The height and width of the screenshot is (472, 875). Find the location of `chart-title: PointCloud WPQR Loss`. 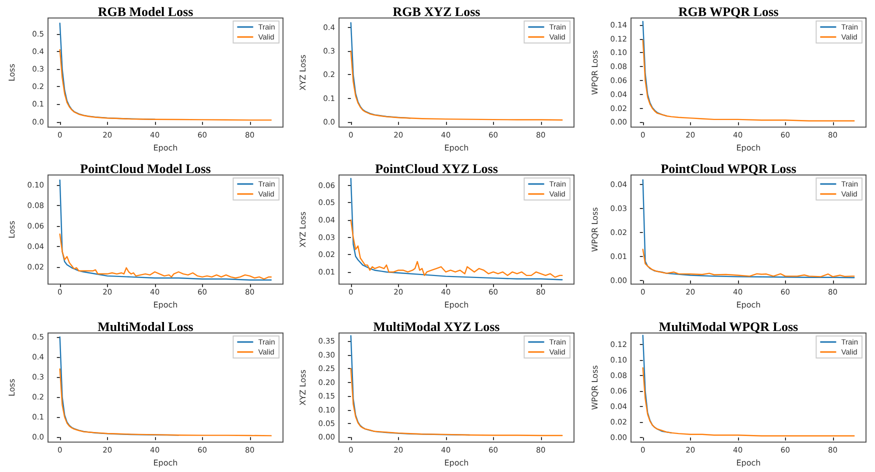

chart-title: PointCloud WPQR Loss is located at coordinates (728, 168).